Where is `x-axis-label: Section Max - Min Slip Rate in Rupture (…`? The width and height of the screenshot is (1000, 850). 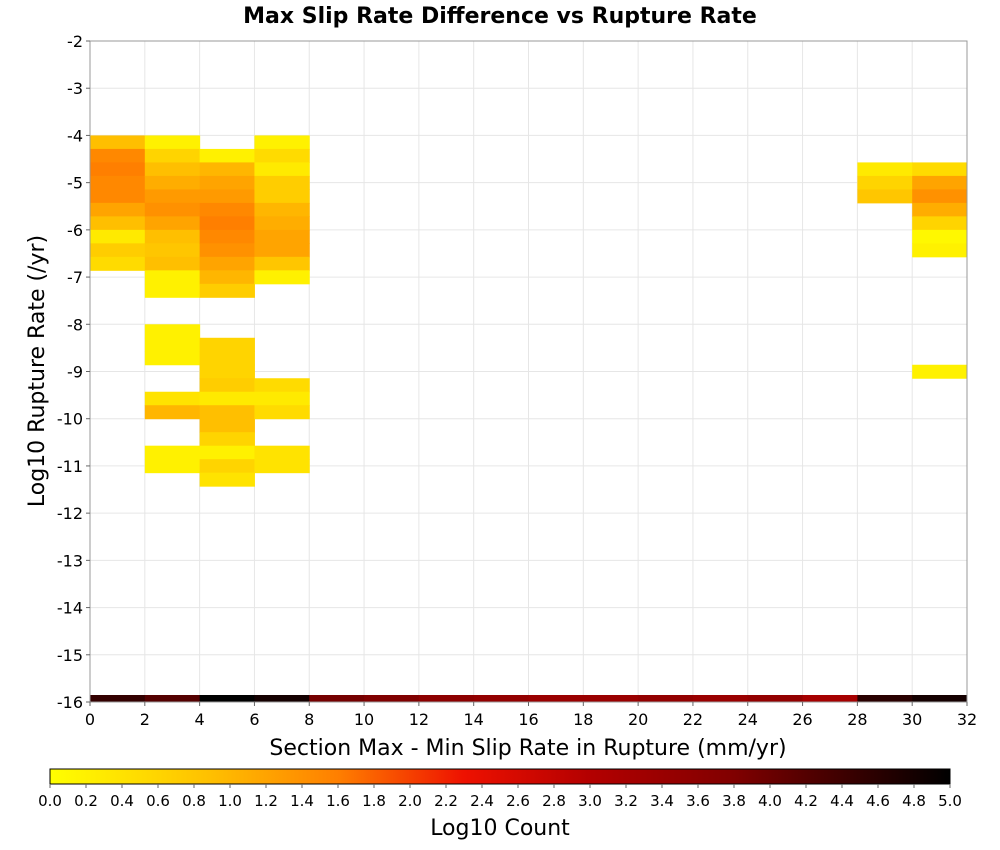 x-axis-label: Section Max - Min Slip Rate in Rupture (… is located at coordinates (527, 748).